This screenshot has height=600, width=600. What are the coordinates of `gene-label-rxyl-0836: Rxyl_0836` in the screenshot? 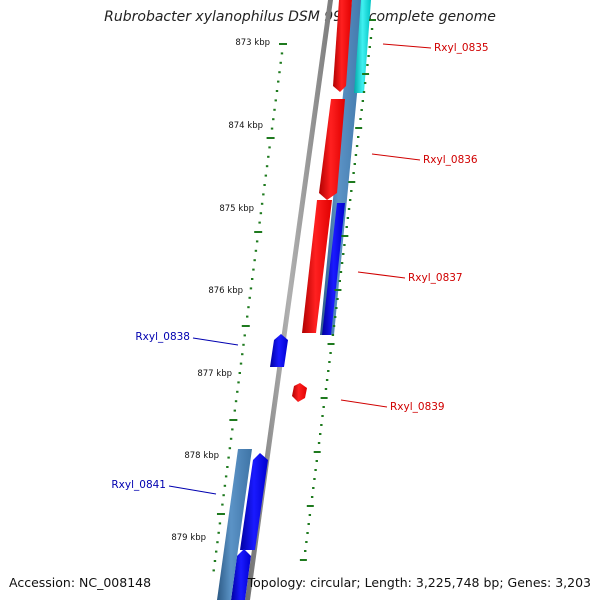 It's located at (450, 160).